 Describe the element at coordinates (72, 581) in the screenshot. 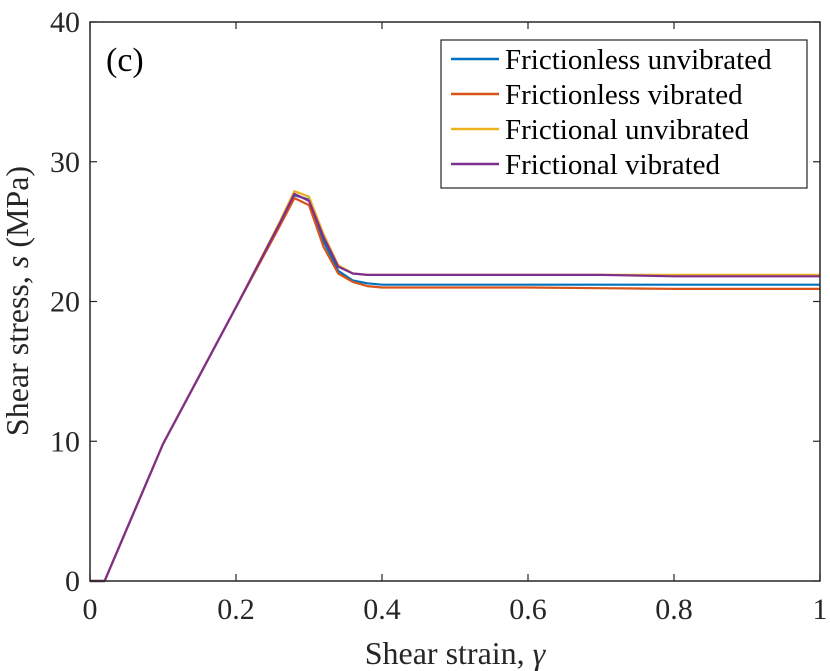

I see `y-tick-label-0: 0` at that location.